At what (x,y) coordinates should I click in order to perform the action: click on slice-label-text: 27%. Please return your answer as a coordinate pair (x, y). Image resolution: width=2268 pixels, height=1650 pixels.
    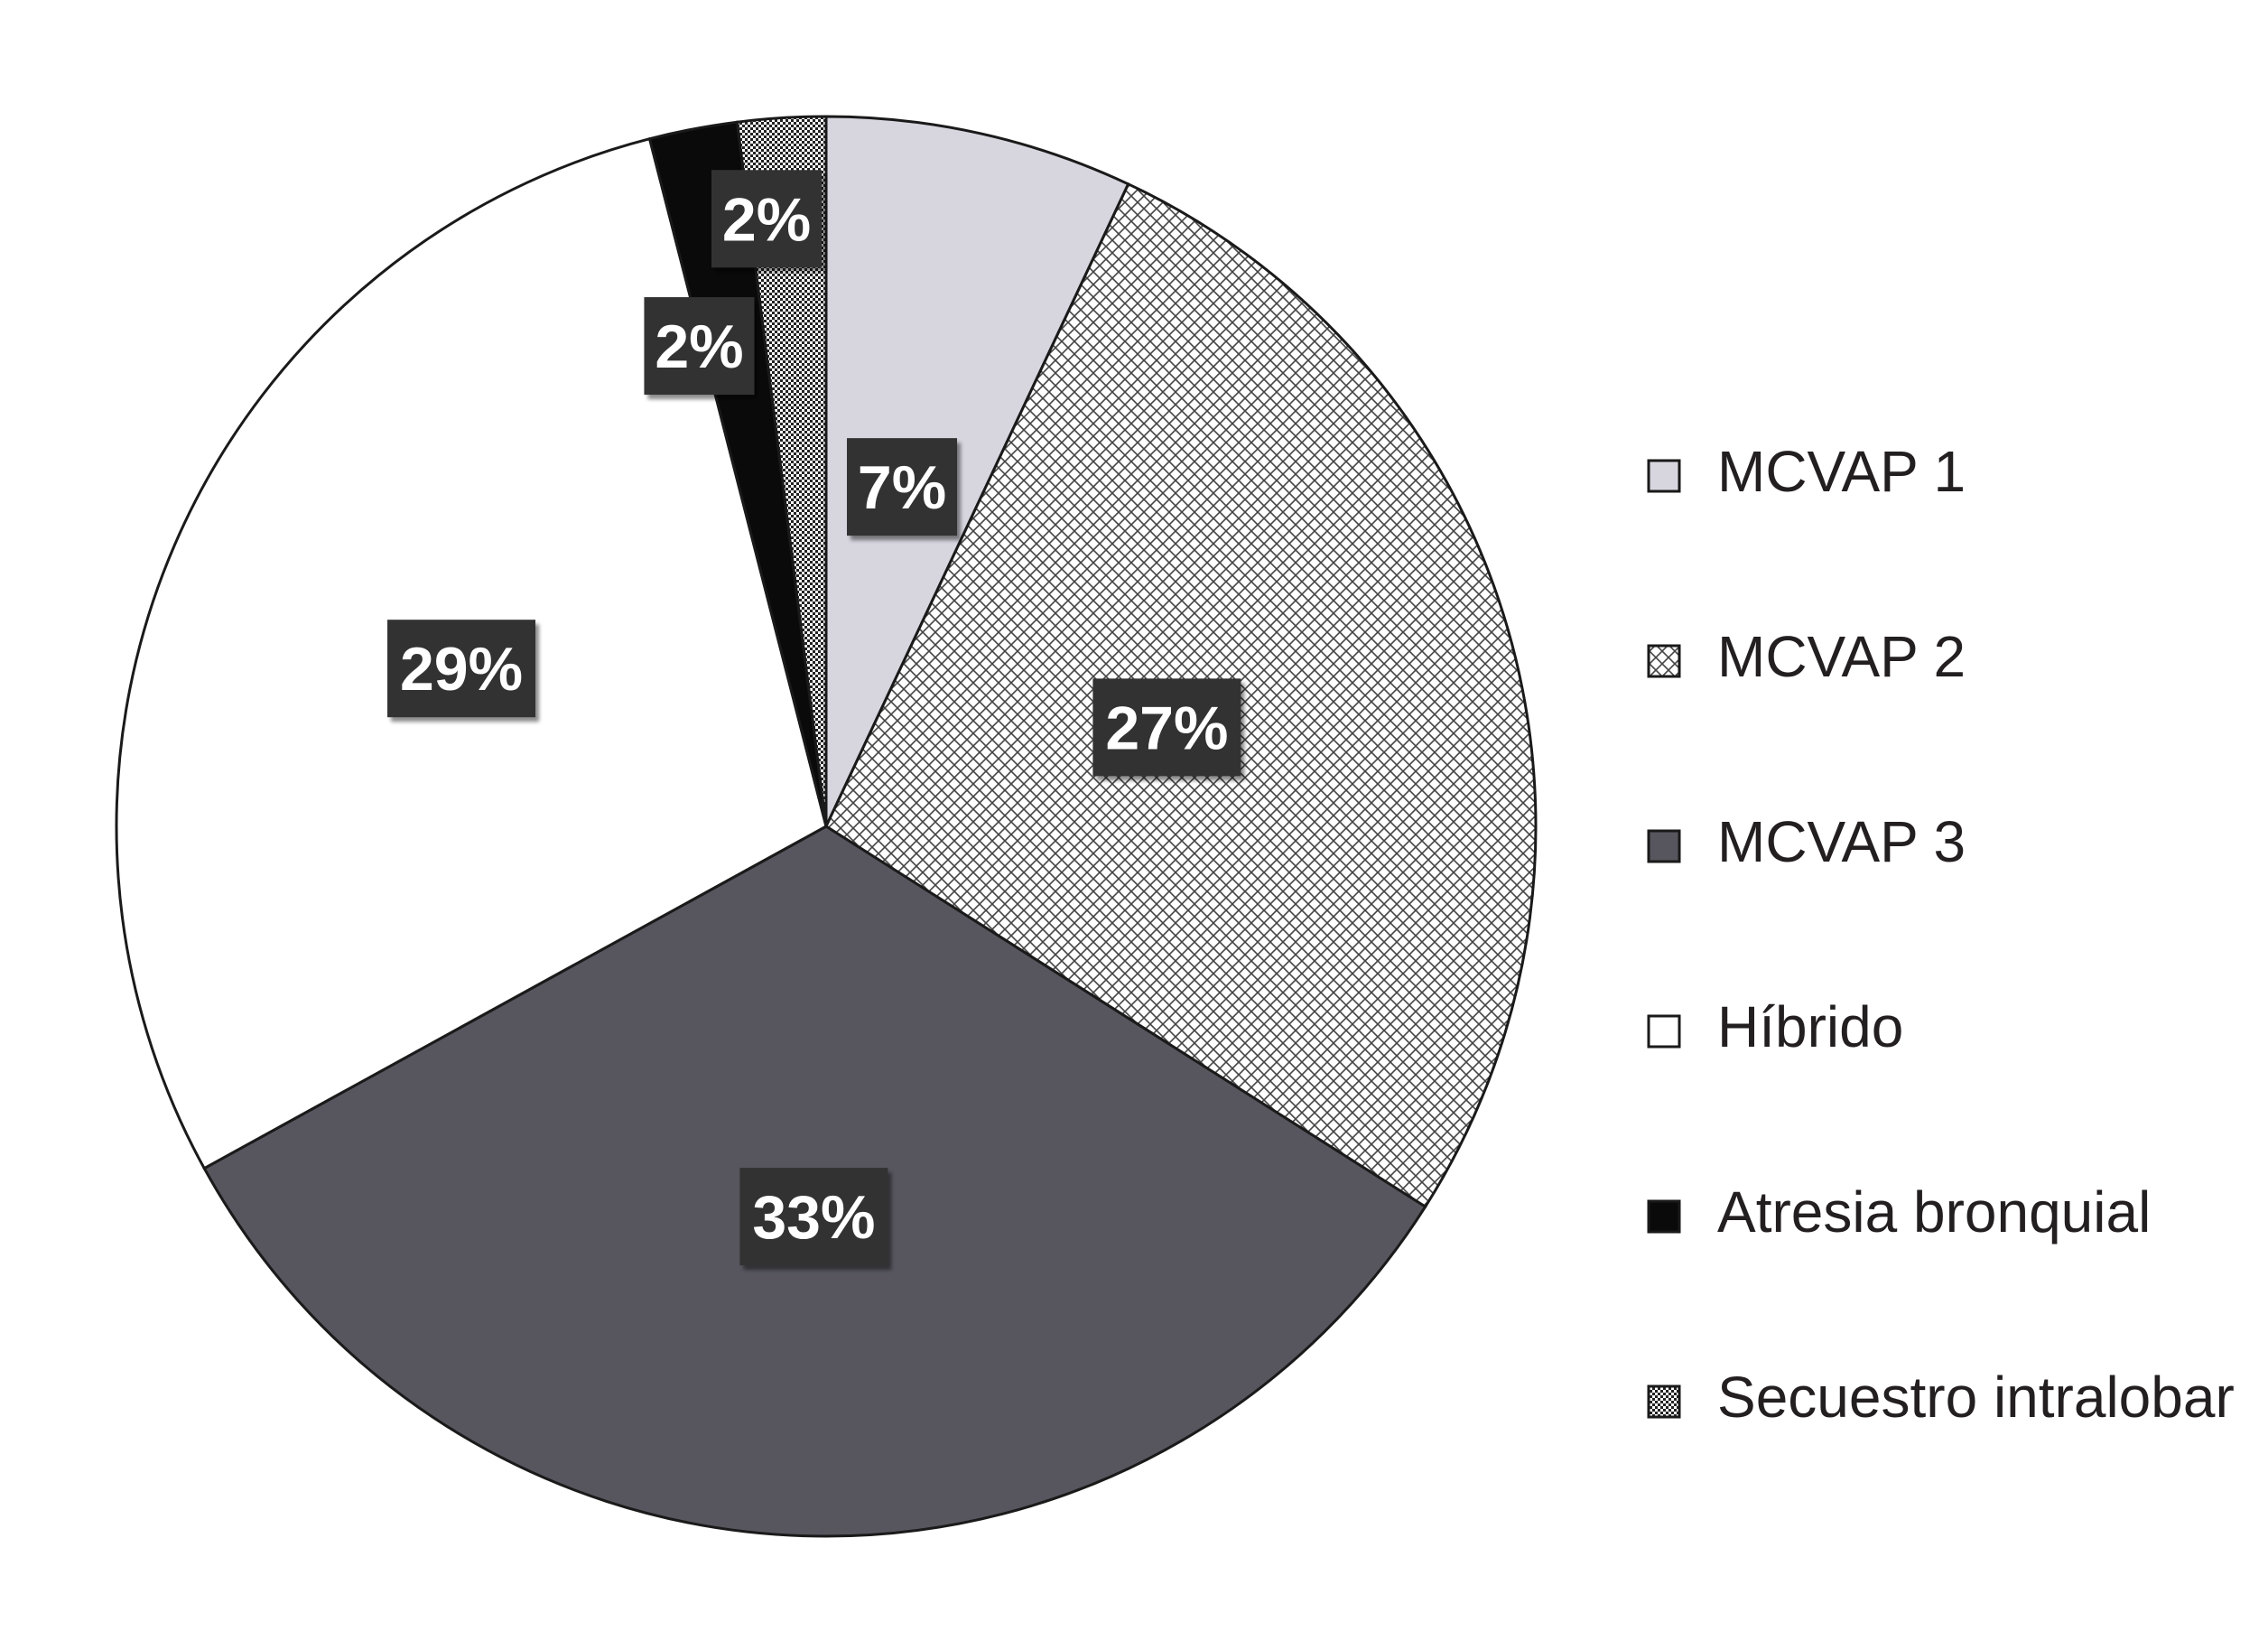
    Looking at the image, I should click on (1166, 728).